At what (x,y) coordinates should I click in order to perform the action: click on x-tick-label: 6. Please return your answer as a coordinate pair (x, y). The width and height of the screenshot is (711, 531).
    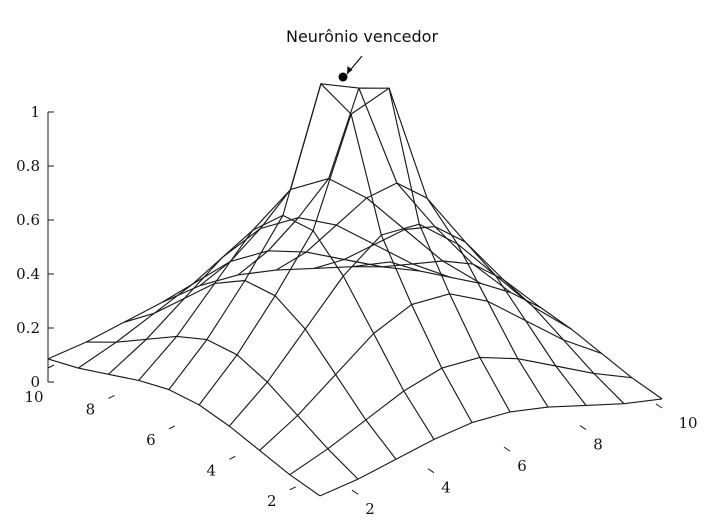
    Looking at the image, I should click on (522, 466).